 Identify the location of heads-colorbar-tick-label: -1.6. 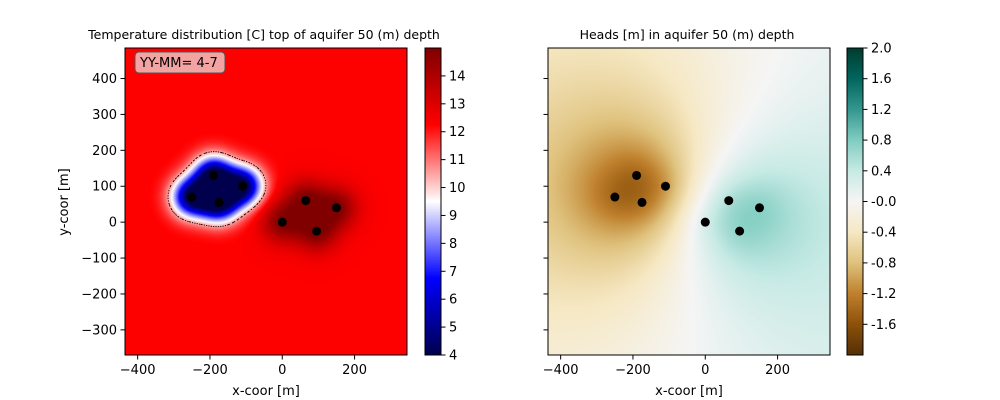
(883, 325).